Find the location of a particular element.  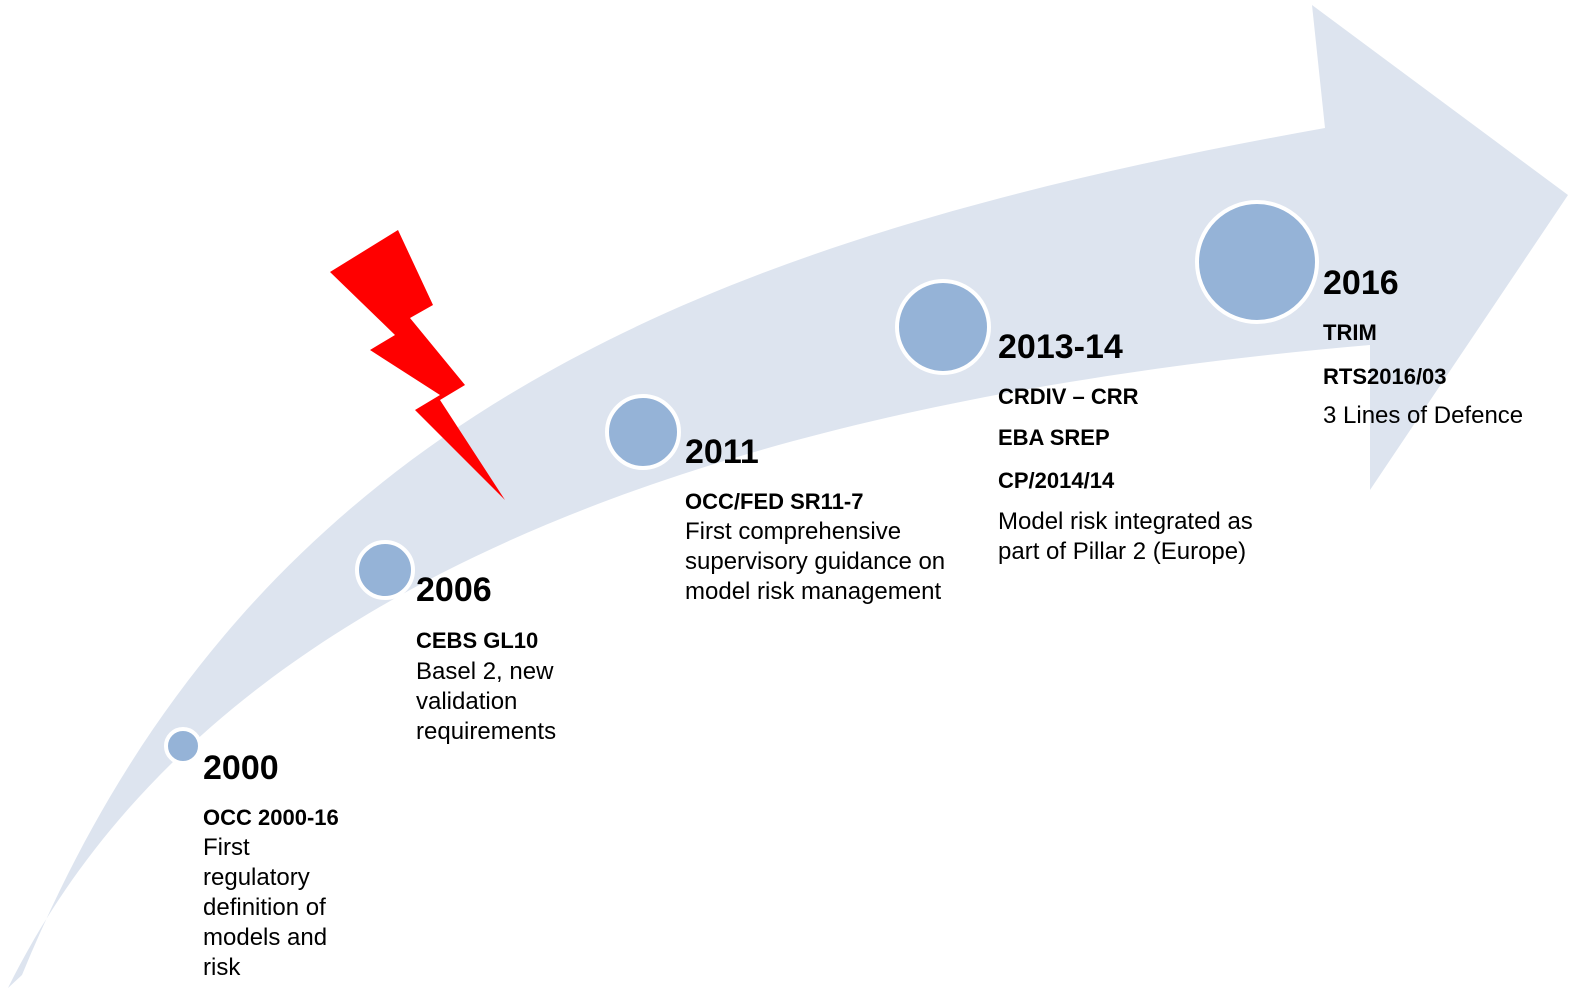

milestone-item: TRIM is located at coordinates (1350, 332).